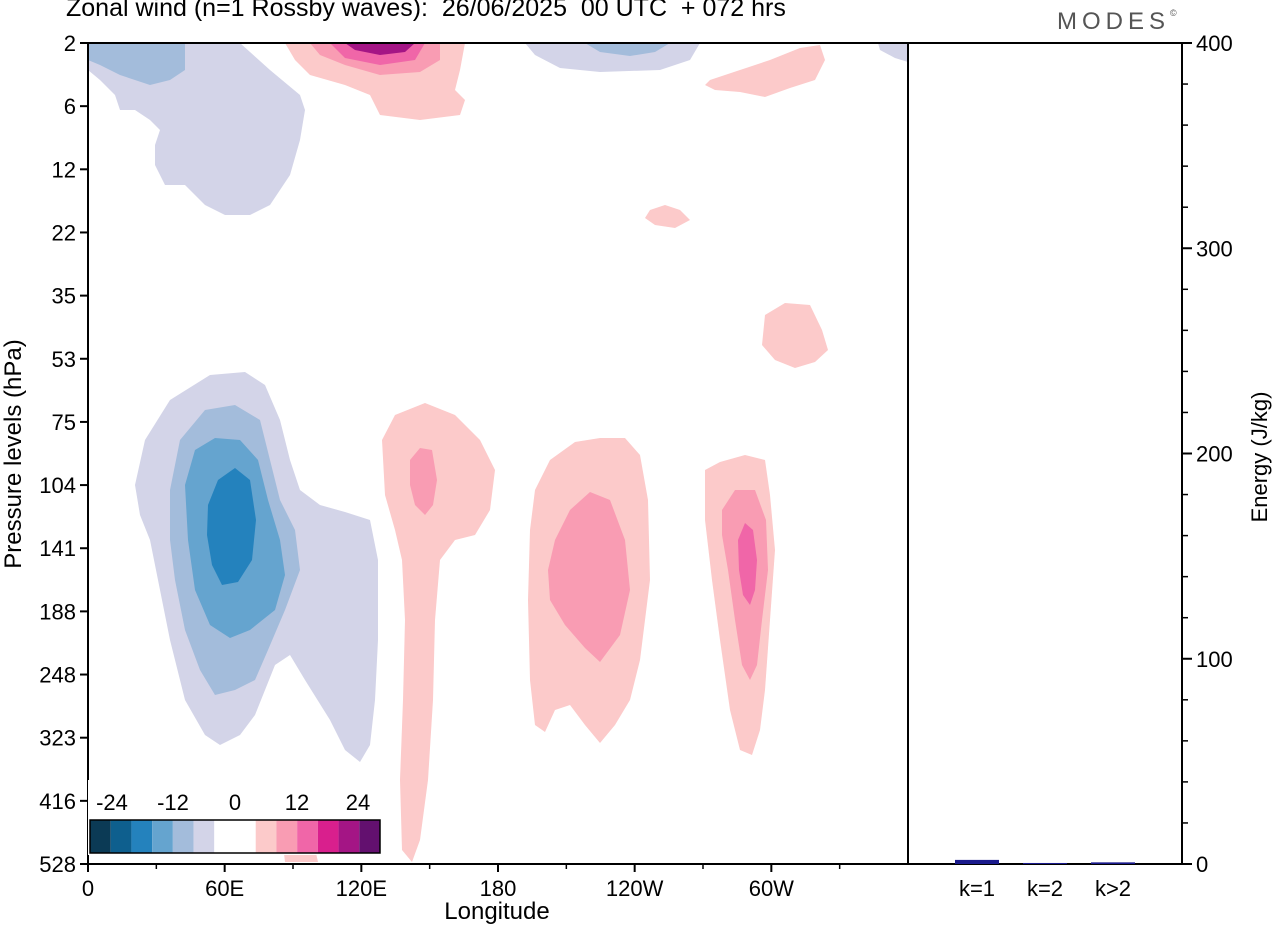 Image resolution: width=1280 pixels, height=930 pixels. Describe the element at coordinates (893, 52) in the screenshot. I see `contour-neg-weak-corner` at that location.